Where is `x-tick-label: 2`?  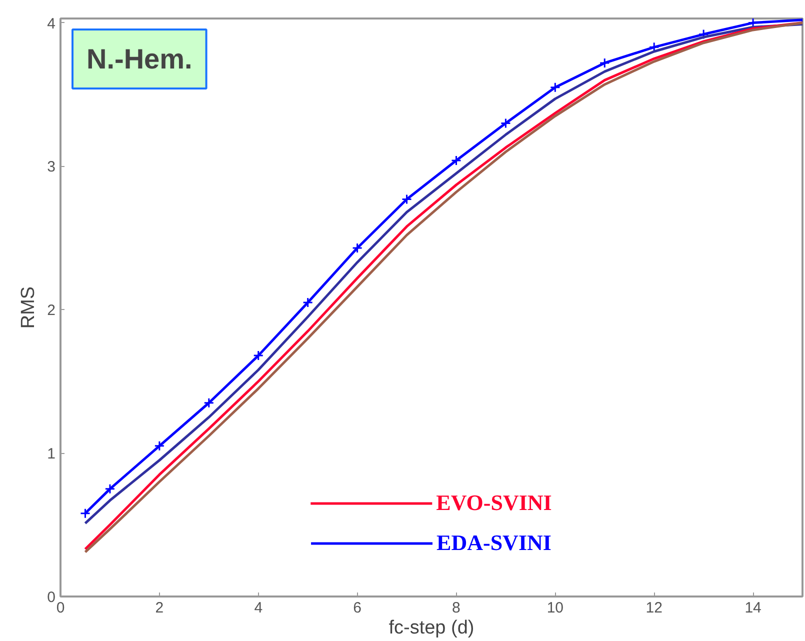 x-tick-label: 2 is located at coordinates (159, 608).